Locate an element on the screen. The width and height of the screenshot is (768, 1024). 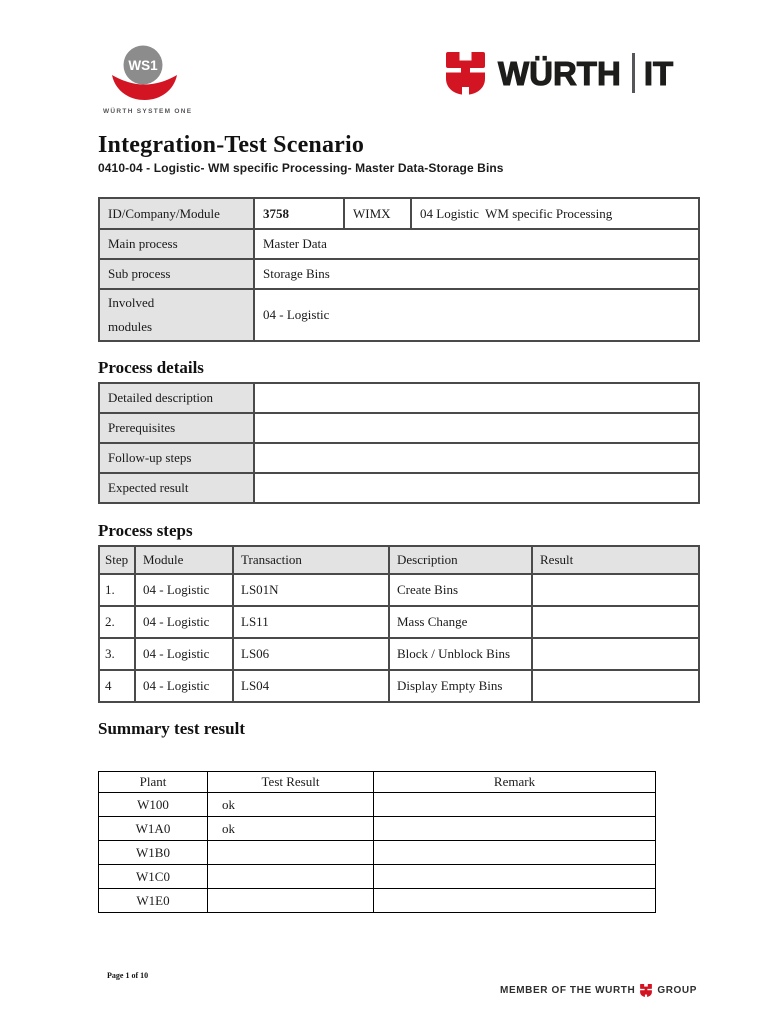
table-row: Follow-up steps is located at coordinates (399, 458).